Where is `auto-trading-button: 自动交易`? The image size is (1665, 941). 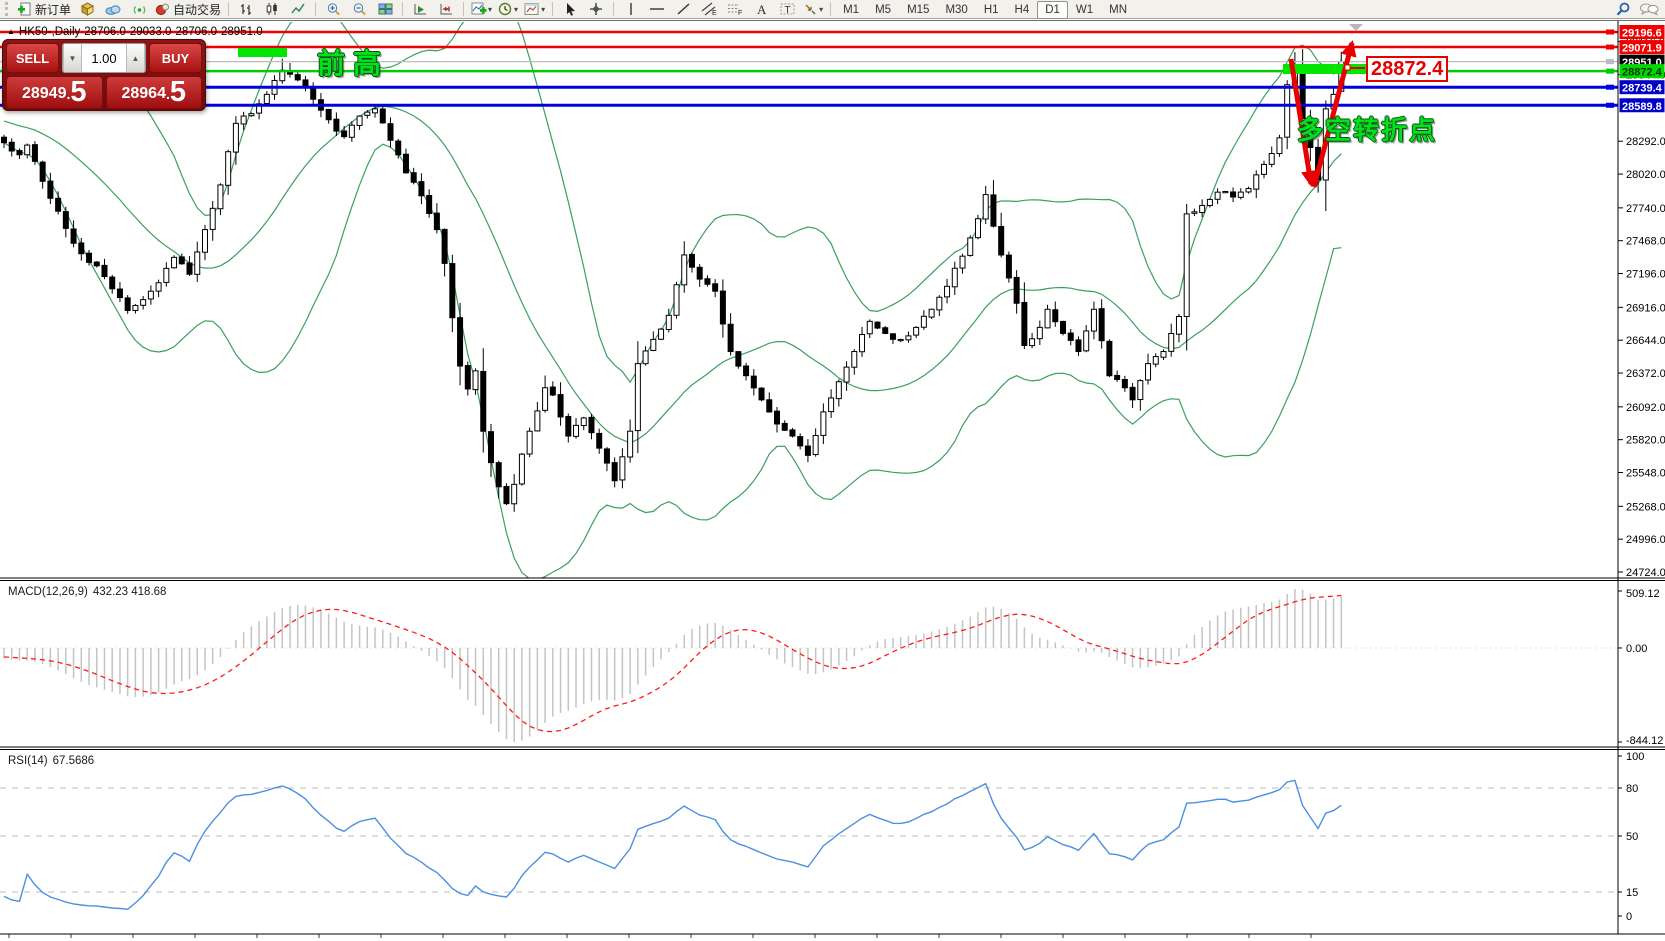
auto-trading-button: 自动交易 is located at coordinates (188, 9).